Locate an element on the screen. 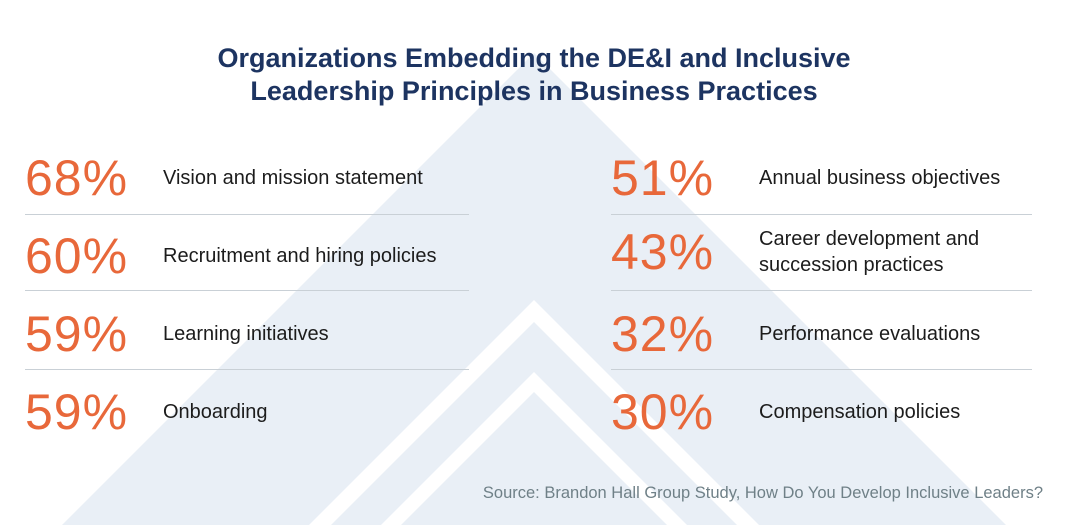  stat-value: 68% is located at coordinates (77, 178).